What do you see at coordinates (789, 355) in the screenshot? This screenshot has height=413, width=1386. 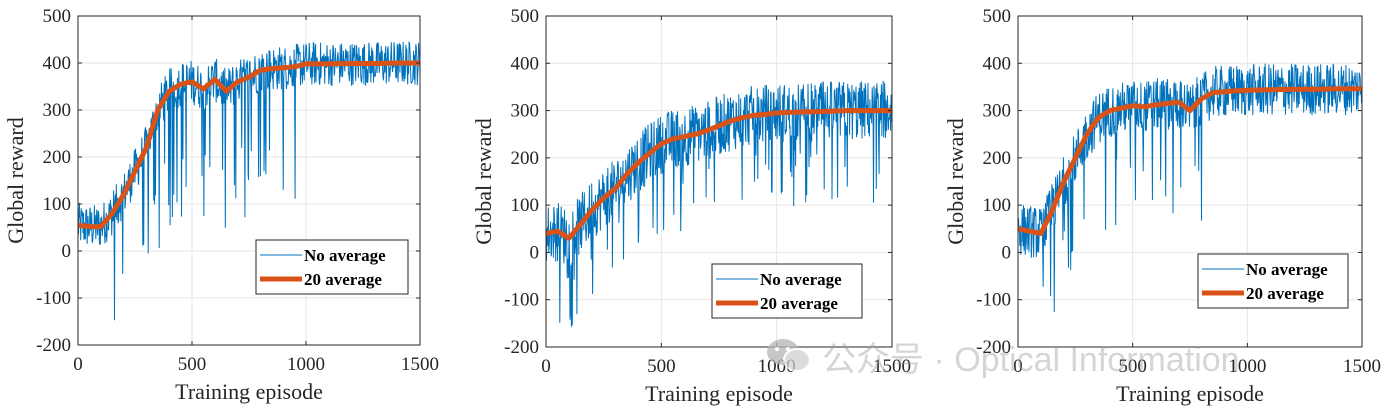 I see `wechat-icon` at bounding box center [789, 355].